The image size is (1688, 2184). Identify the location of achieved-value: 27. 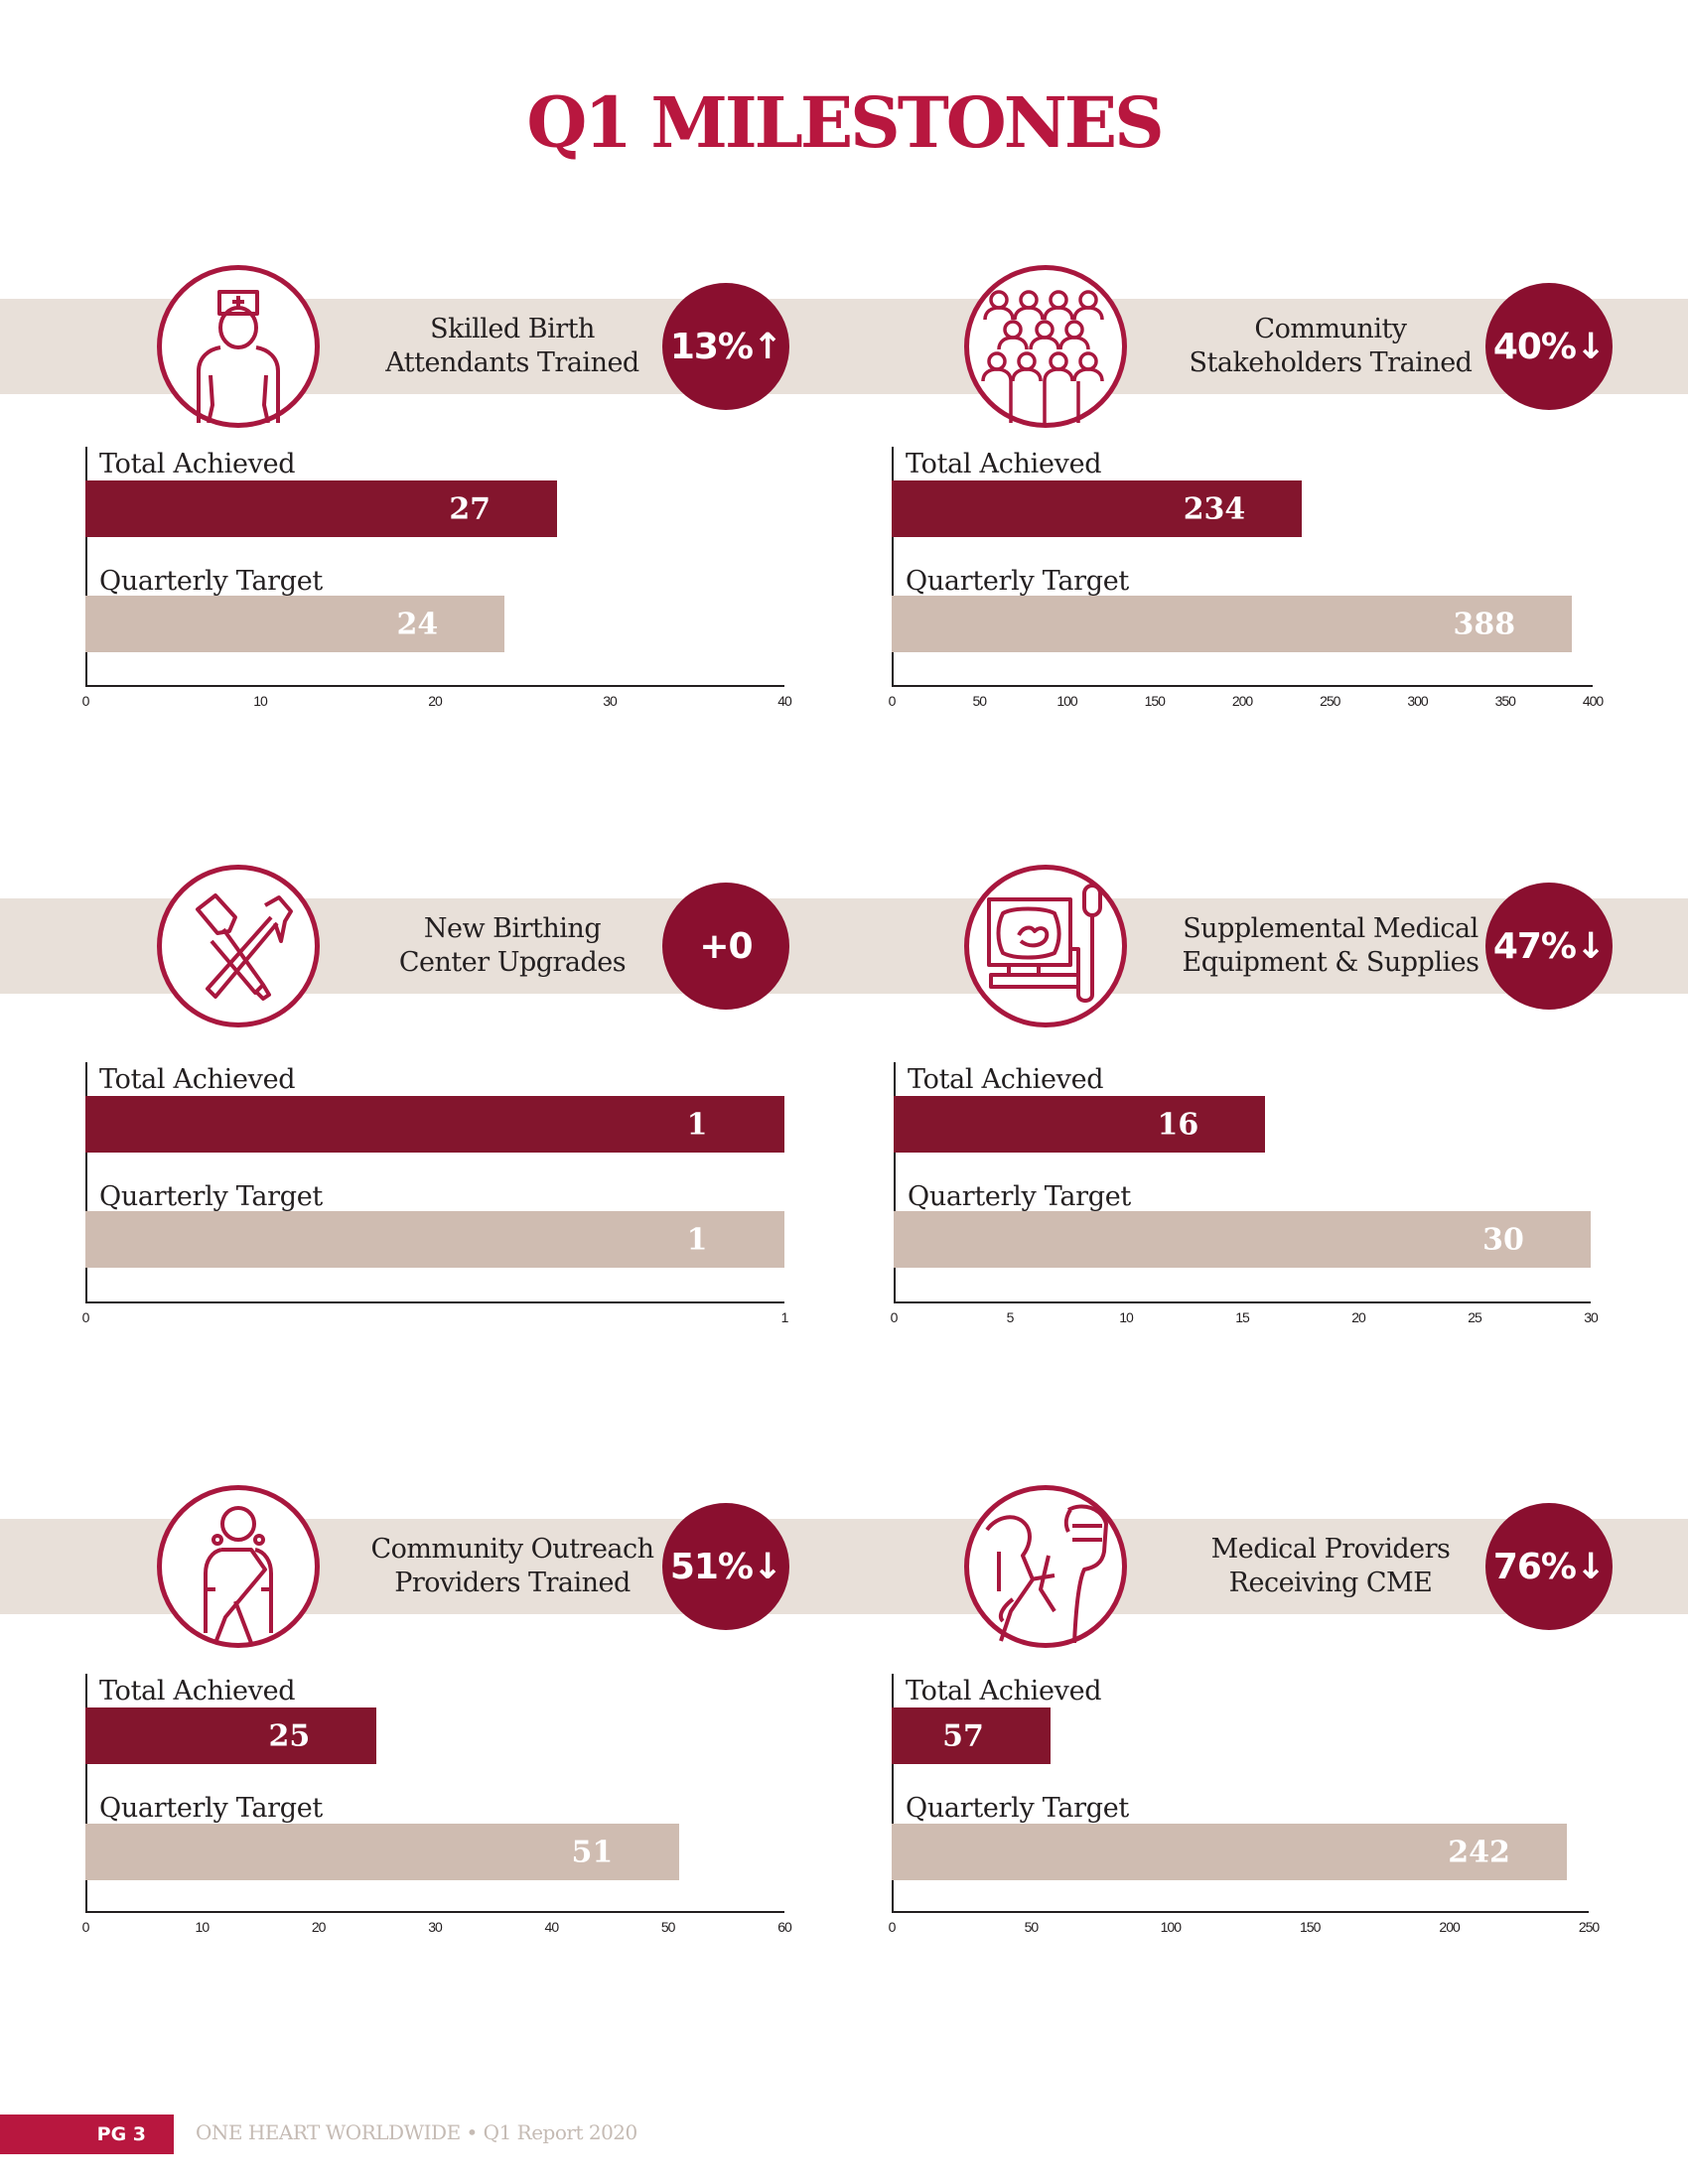
(470, 508).